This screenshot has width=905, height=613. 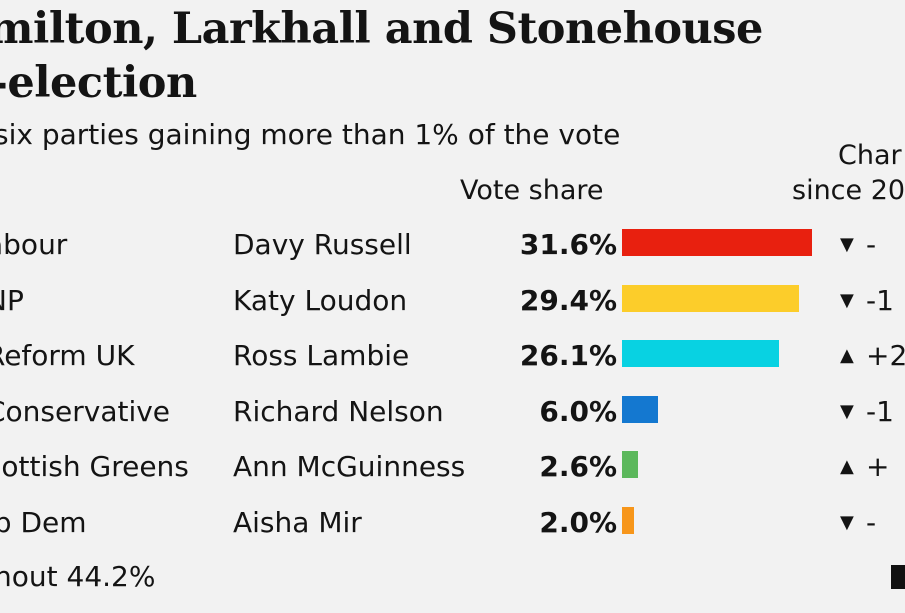 What do you see at coordinates (34, 244) in the screenshot?
I see `party-name: abour` at bounding box center [34, 244].